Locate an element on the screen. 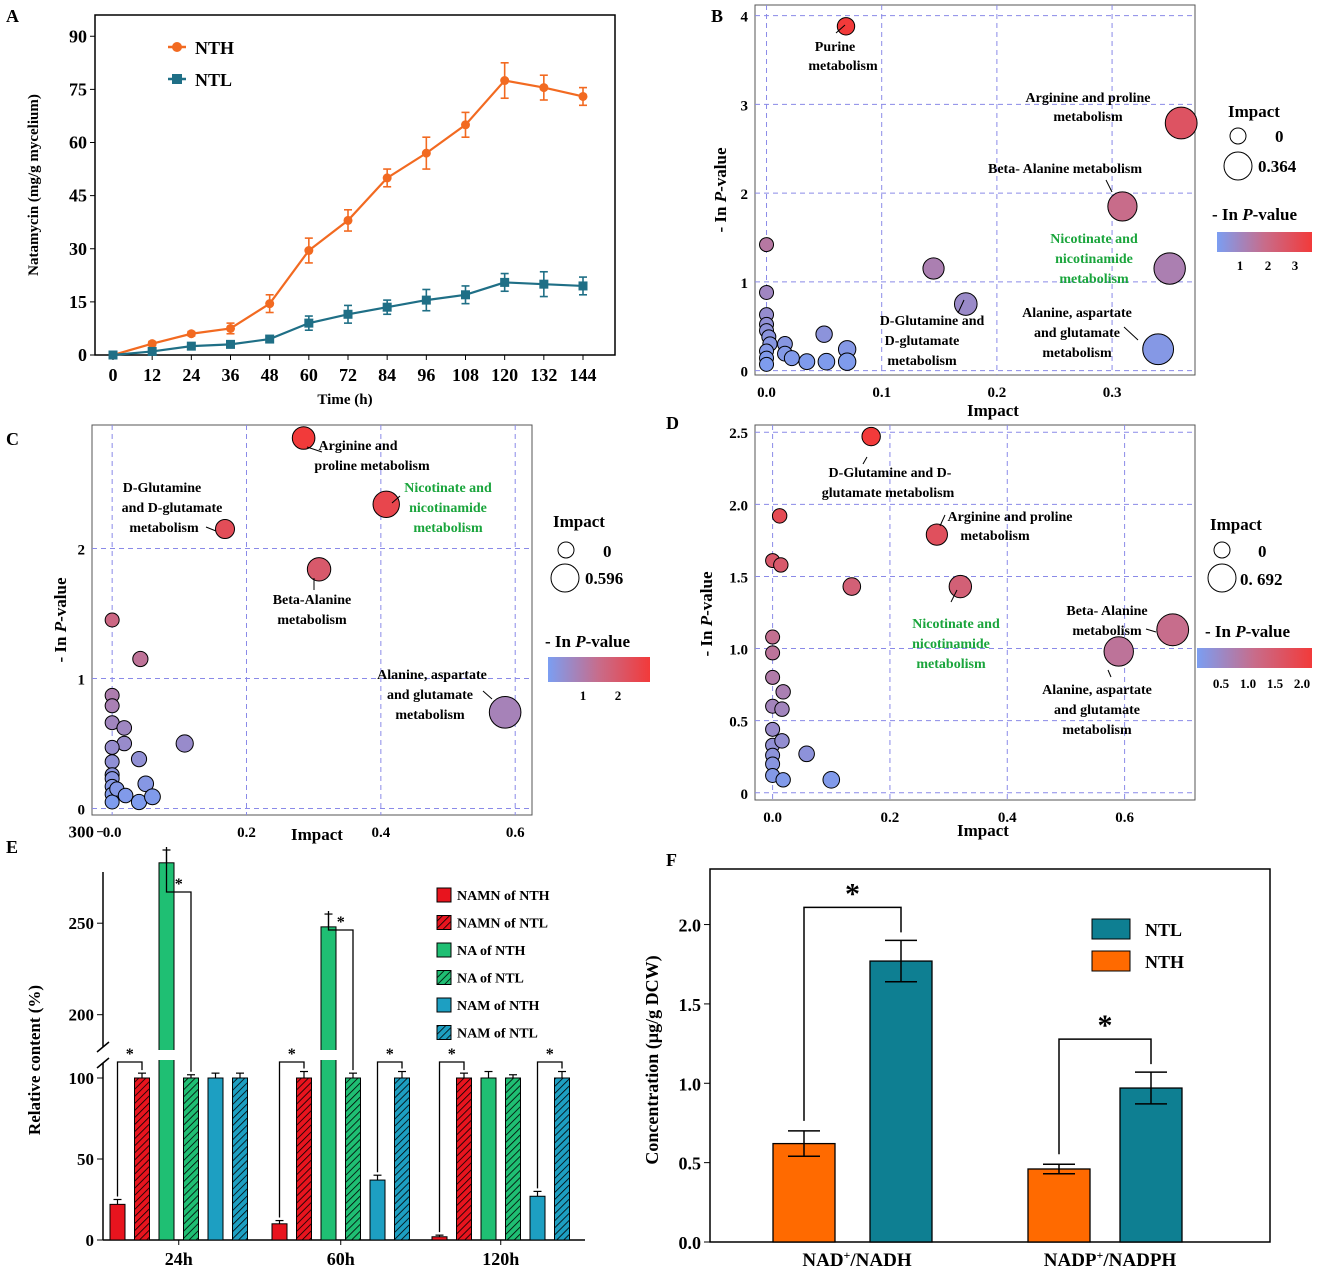 Image resolution: width=1325 pixels, height=1274 pixels. f-sig-star: * is located at coordinates (1105, 1025).